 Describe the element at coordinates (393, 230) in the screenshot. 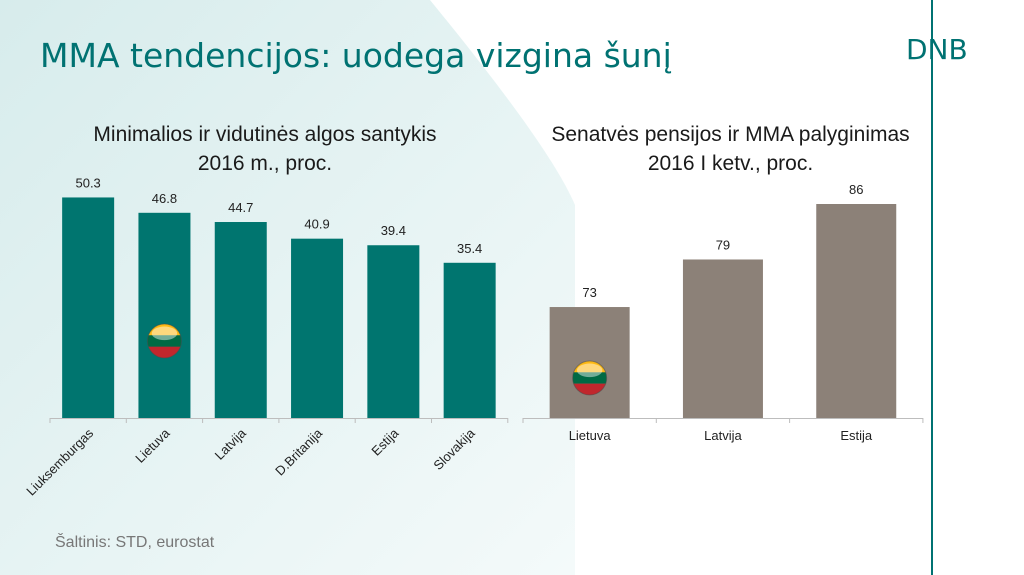

I see `data-label: 39.4` at that location.